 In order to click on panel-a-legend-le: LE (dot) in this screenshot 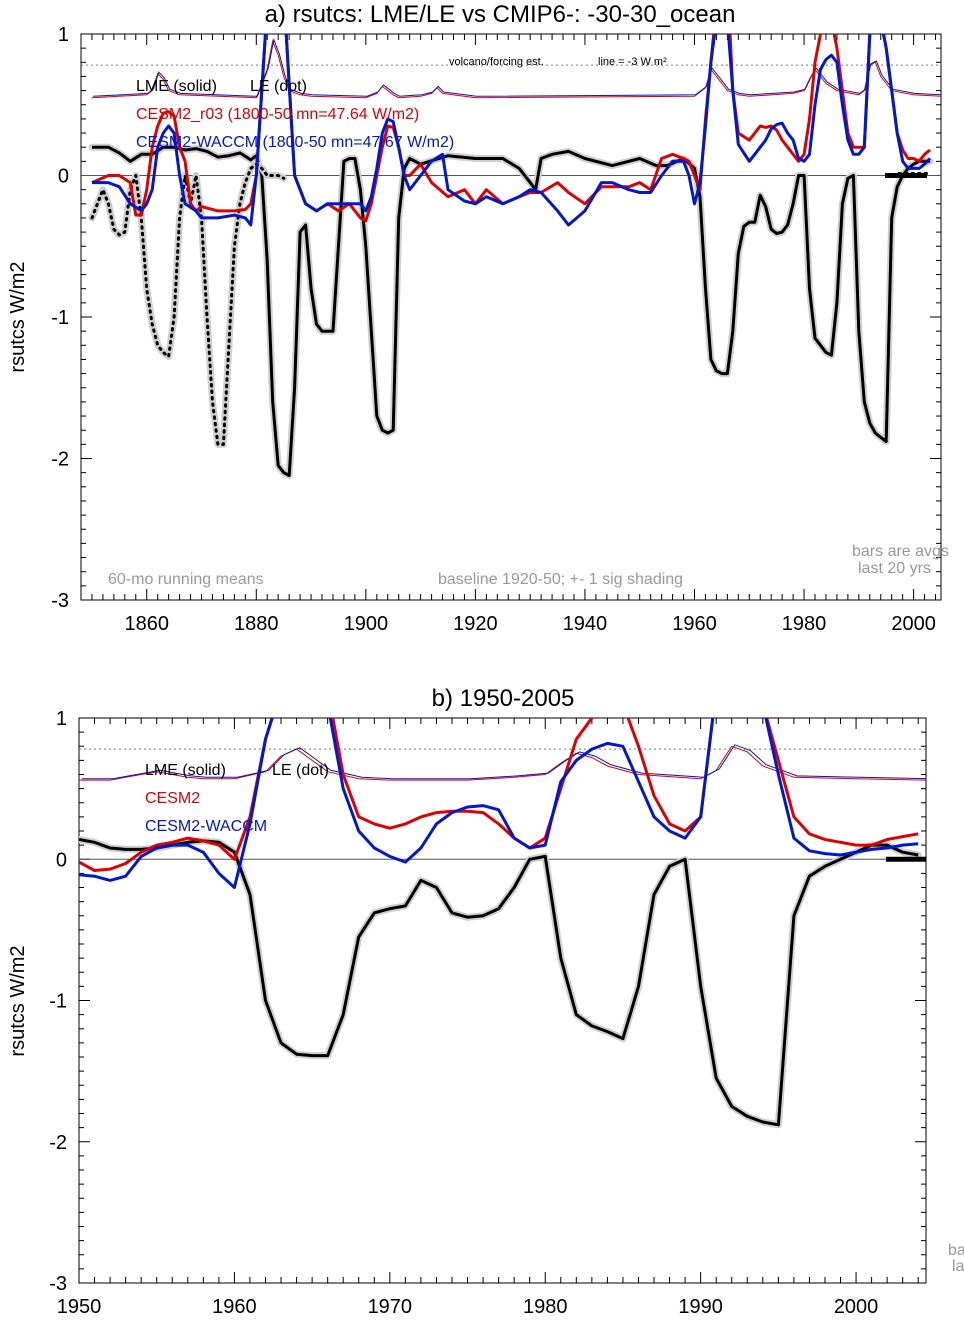, I will do `click(278, 86)`.